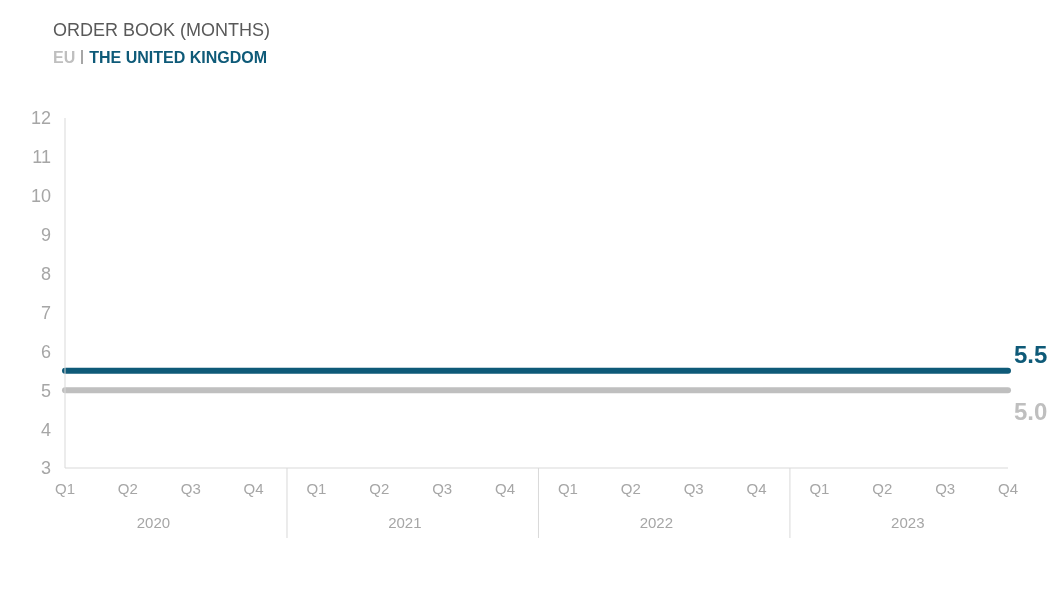 The width and height of the screenshot is (1053, 599). Describe the element at coordinates (45, 468) in the screenshot. I see `y-tick-label: 3` at that location.